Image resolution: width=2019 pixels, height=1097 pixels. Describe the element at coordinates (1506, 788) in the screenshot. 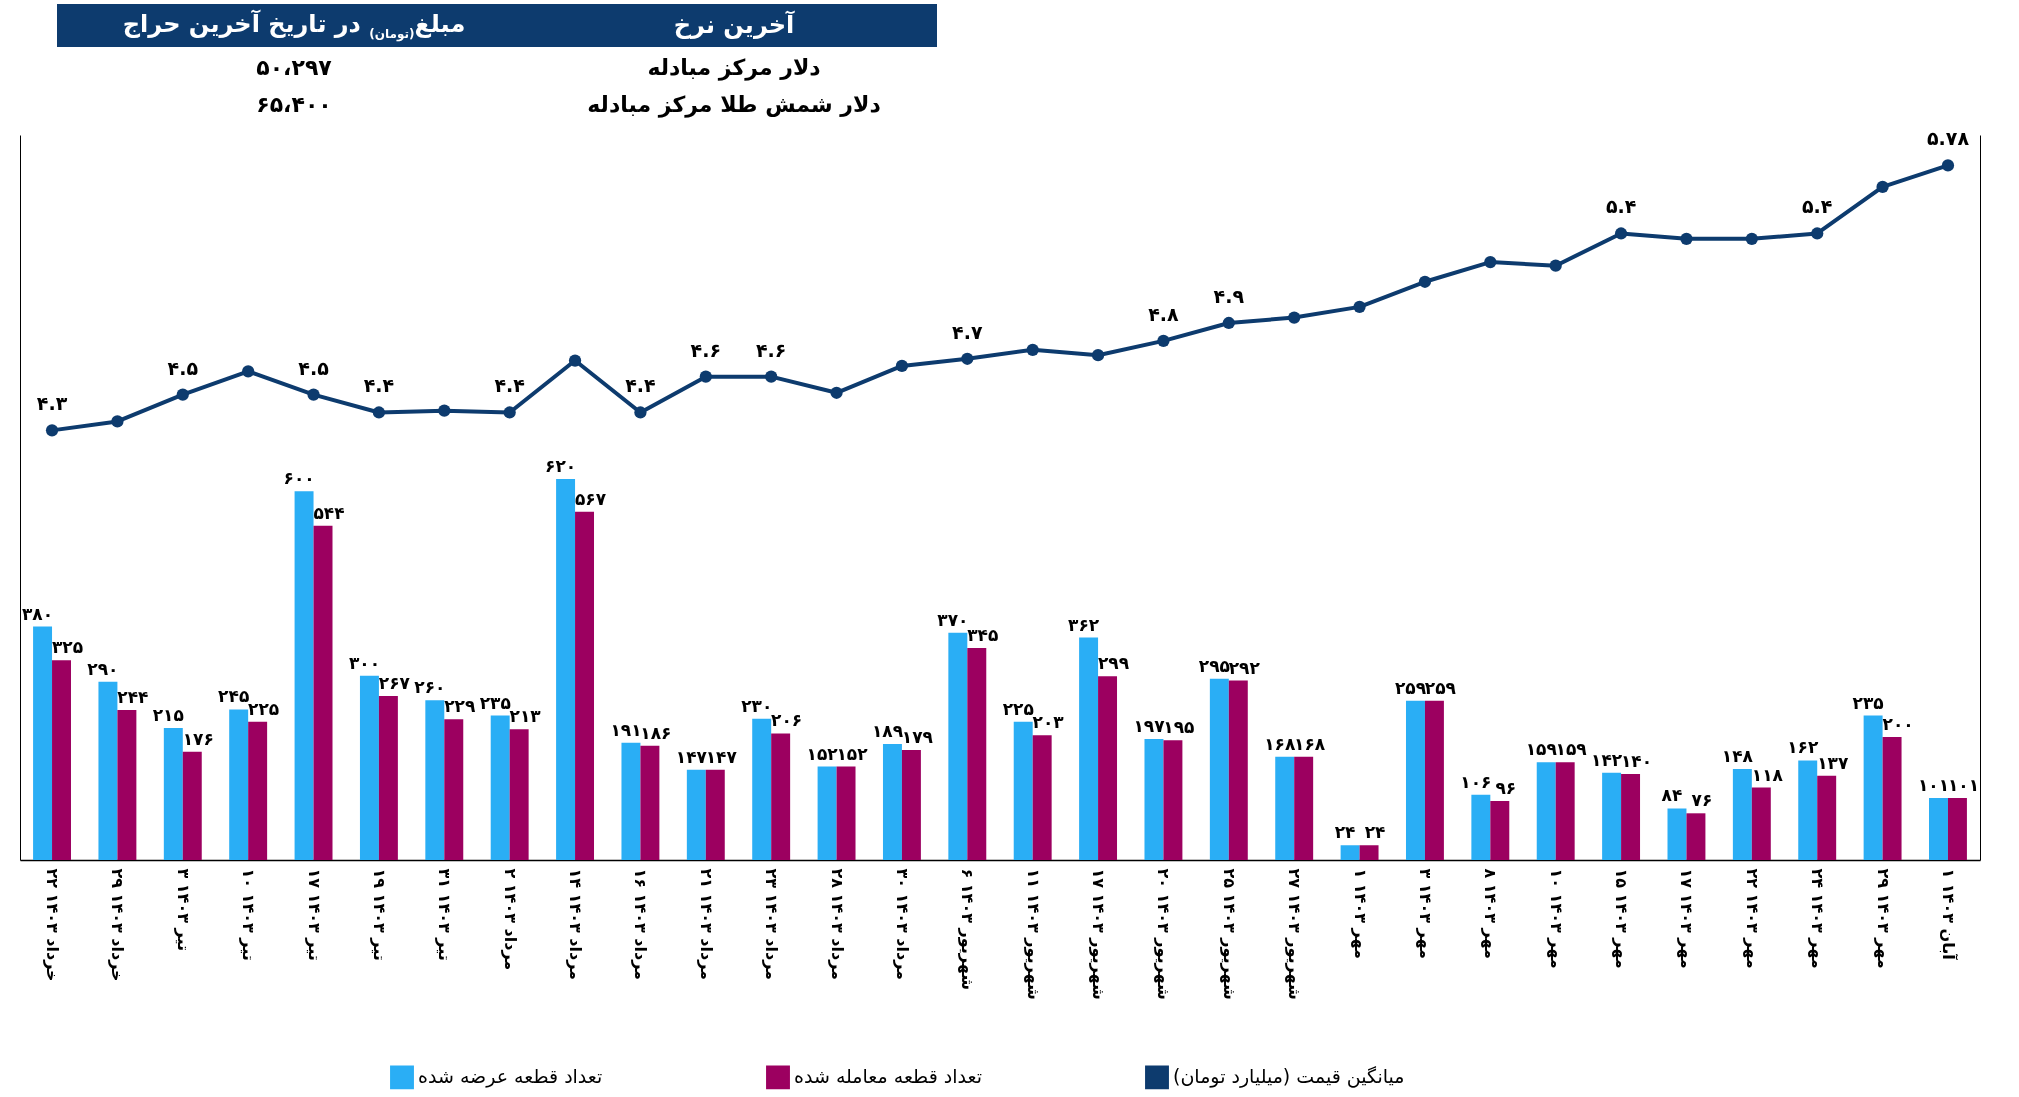

I see `data-label: ۹۶` at that location.